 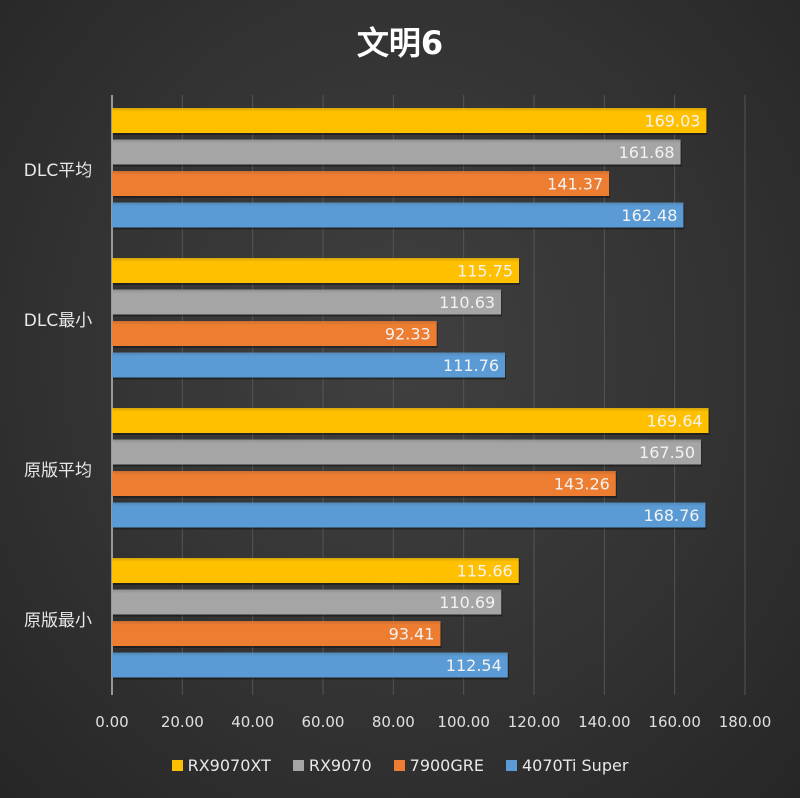 I want to click on x-tick-label: 140.00, so click(x=604, y=722).